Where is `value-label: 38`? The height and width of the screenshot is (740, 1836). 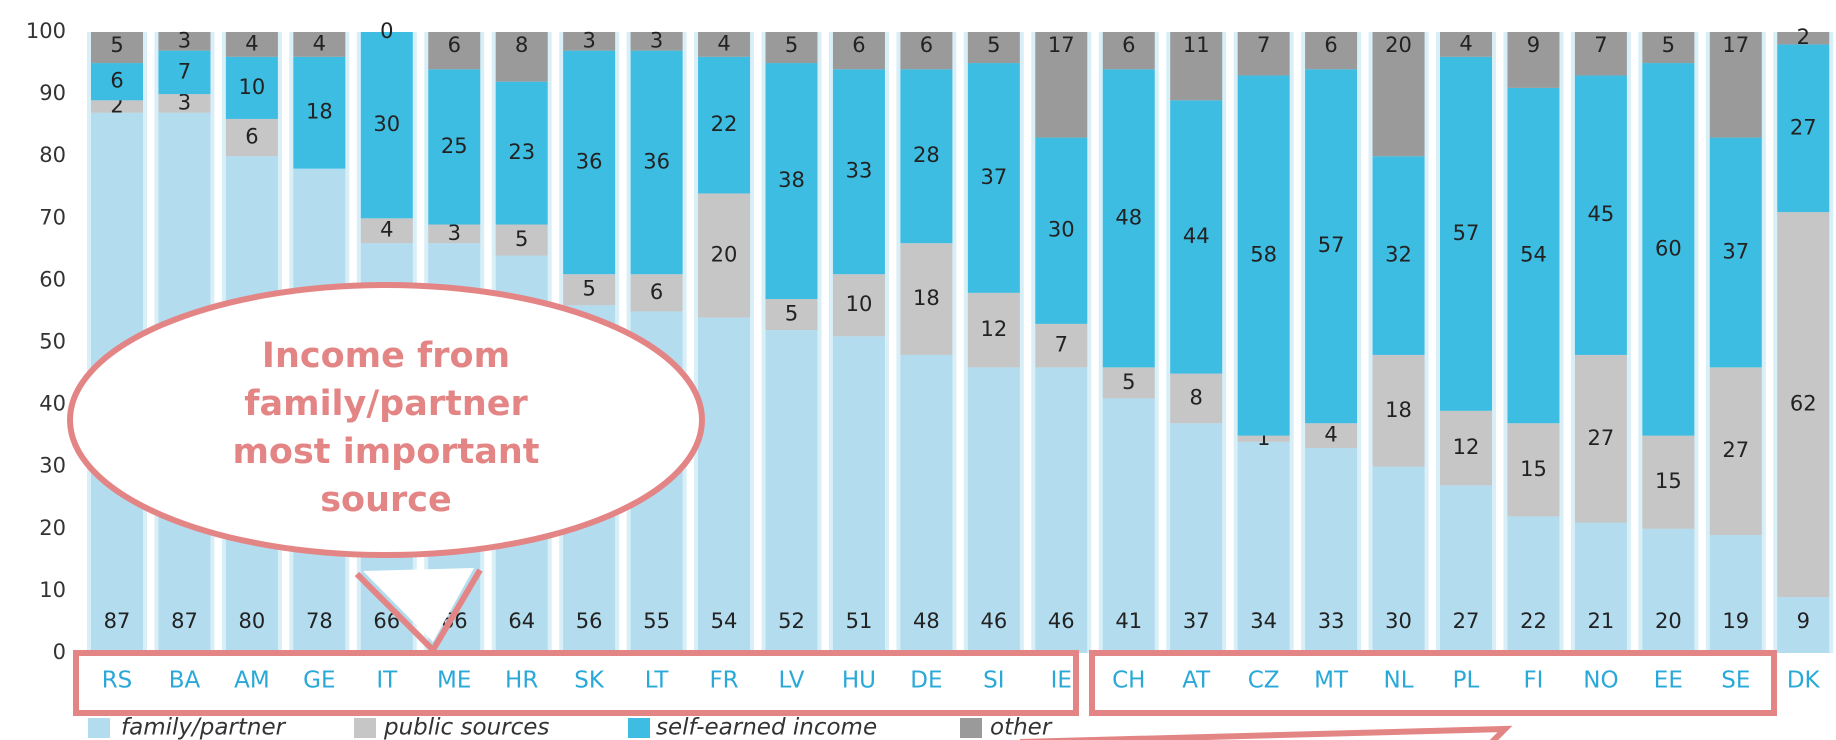
value-label: 38 is located at coordinates (791, 180).